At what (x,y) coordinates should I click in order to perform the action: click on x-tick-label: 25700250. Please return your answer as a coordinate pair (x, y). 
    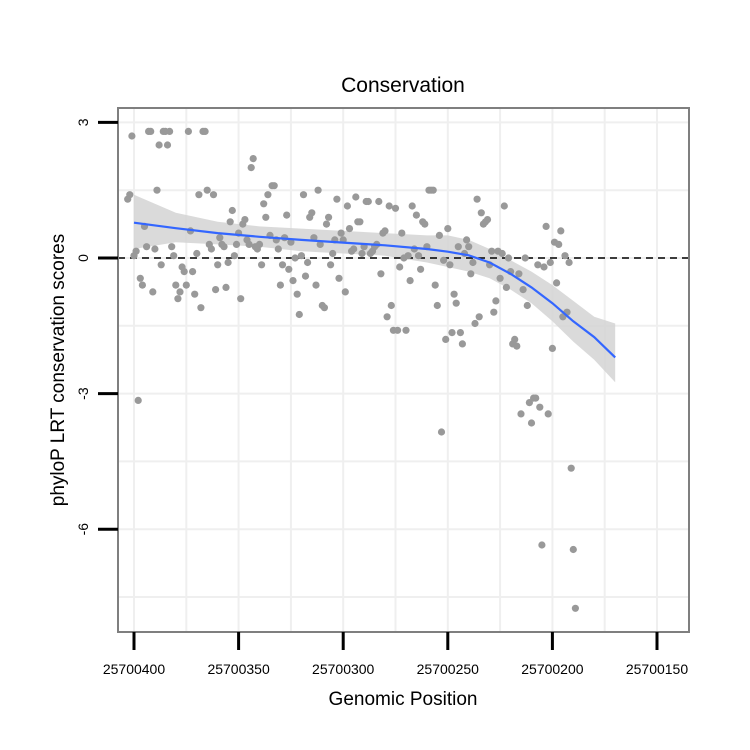
    Looking at the image, I should click on (448, 669).